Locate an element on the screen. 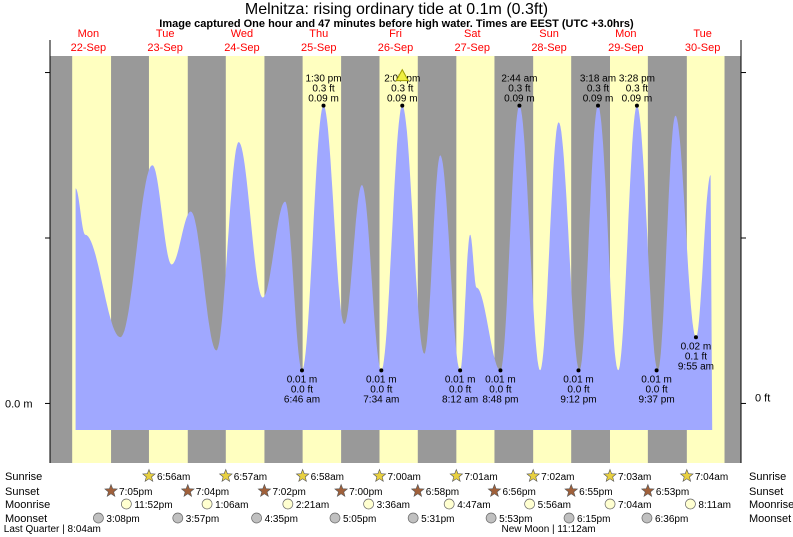  sunrise-time: 6:56am is located at coordinates (173, 477).